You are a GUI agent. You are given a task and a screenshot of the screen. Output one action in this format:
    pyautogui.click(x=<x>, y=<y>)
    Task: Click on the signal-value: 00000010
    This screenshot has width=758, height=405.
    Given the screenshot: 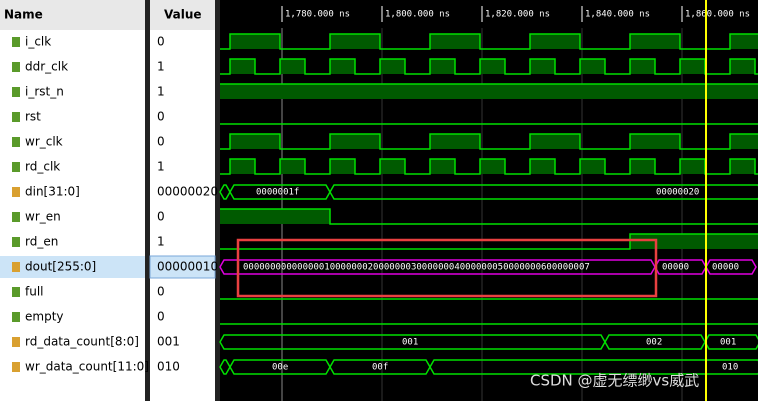 What is the action you would take?
    pyautogui.click(x=187, y=267)
    